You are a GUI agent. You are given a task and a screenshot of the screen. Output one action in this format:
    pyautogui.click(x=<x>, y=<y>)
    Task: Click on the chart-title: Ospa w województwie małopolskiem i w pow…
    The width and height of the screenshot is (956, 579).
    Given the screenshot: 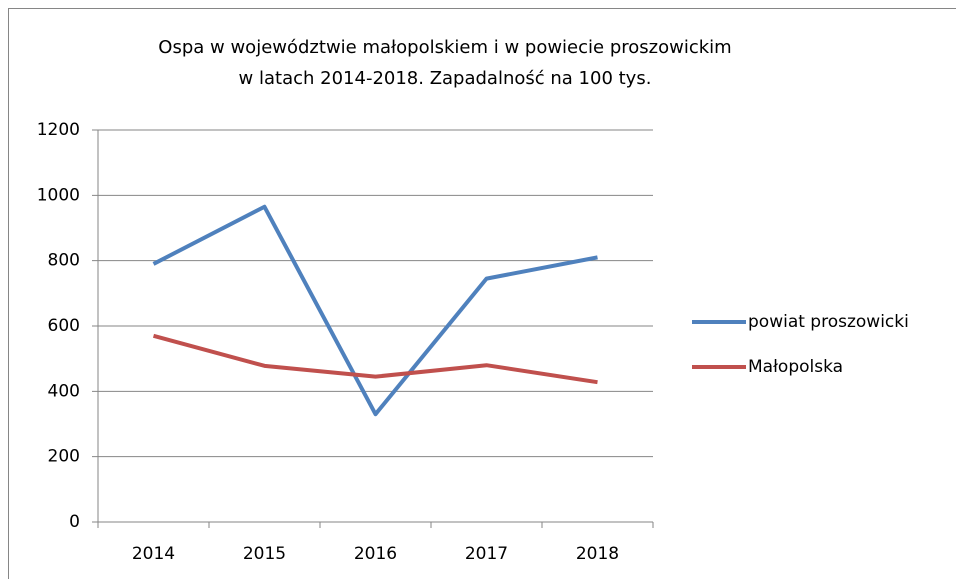 What is the action you would take?
    pyautogui.click(x=444, y=47)
    